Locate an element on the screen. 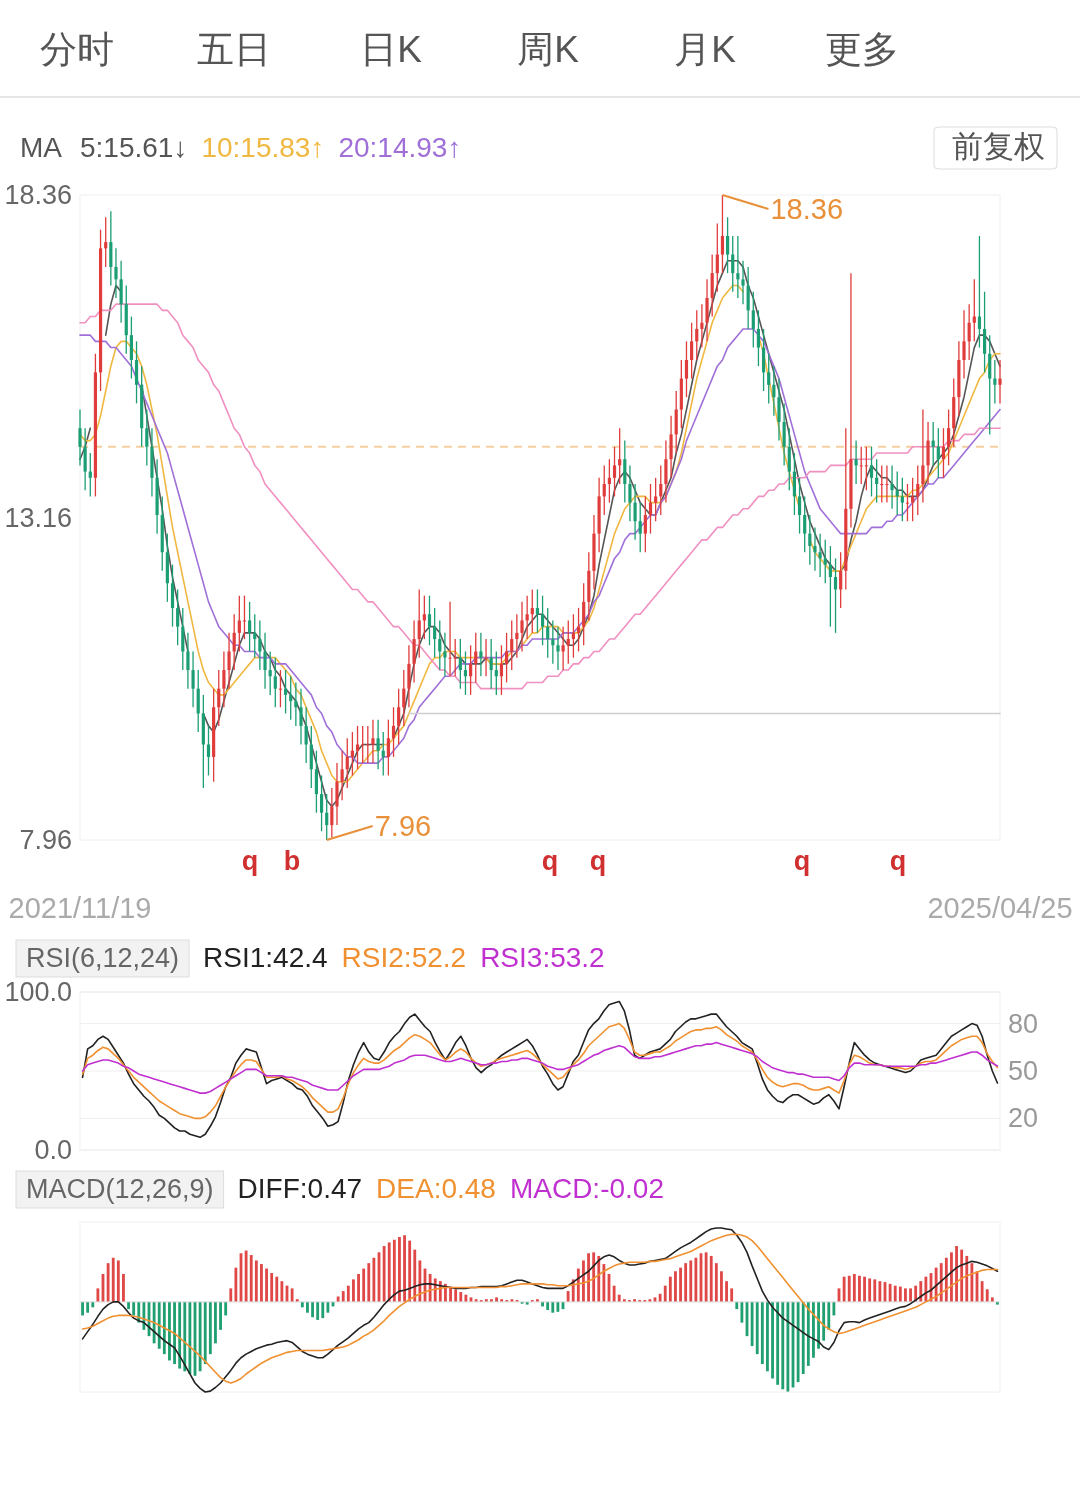 This screenshot has height=1507, width=1080. annotation: 18.36 is located at coordinates (807, 209).